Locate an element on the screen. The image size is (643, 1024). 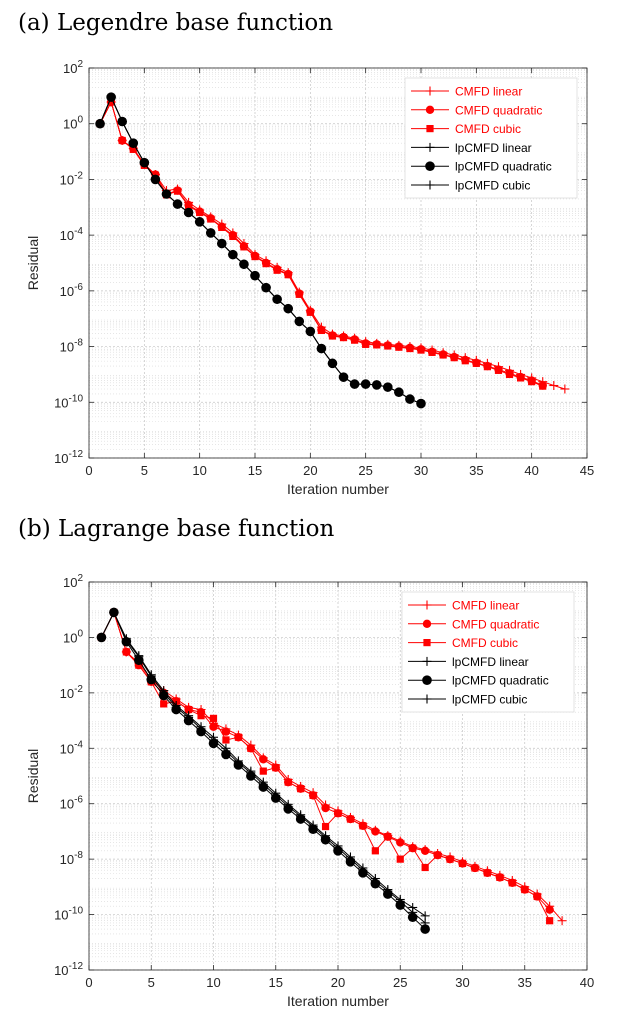
chart-1-x-tick-label: 5 is located at coordinates (151, 982).